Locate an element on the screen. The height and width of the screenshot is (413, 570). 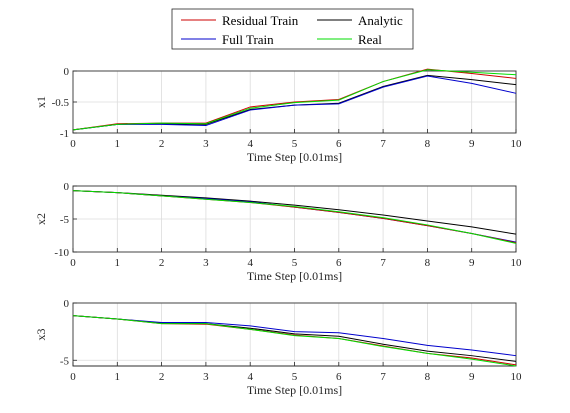
legend-box is located at coordinates (292, 29).